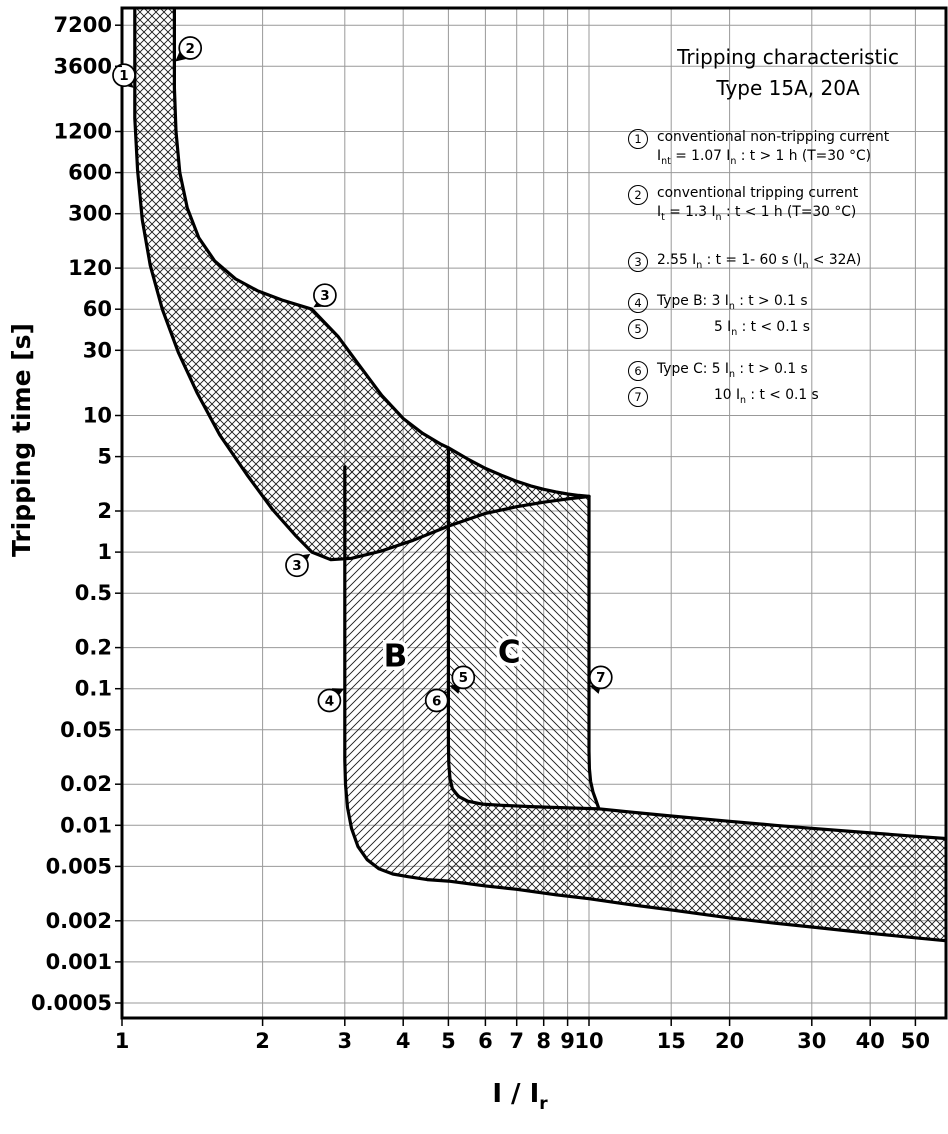  I want to click on tick-label-y-1: 1, so click(104, 552).